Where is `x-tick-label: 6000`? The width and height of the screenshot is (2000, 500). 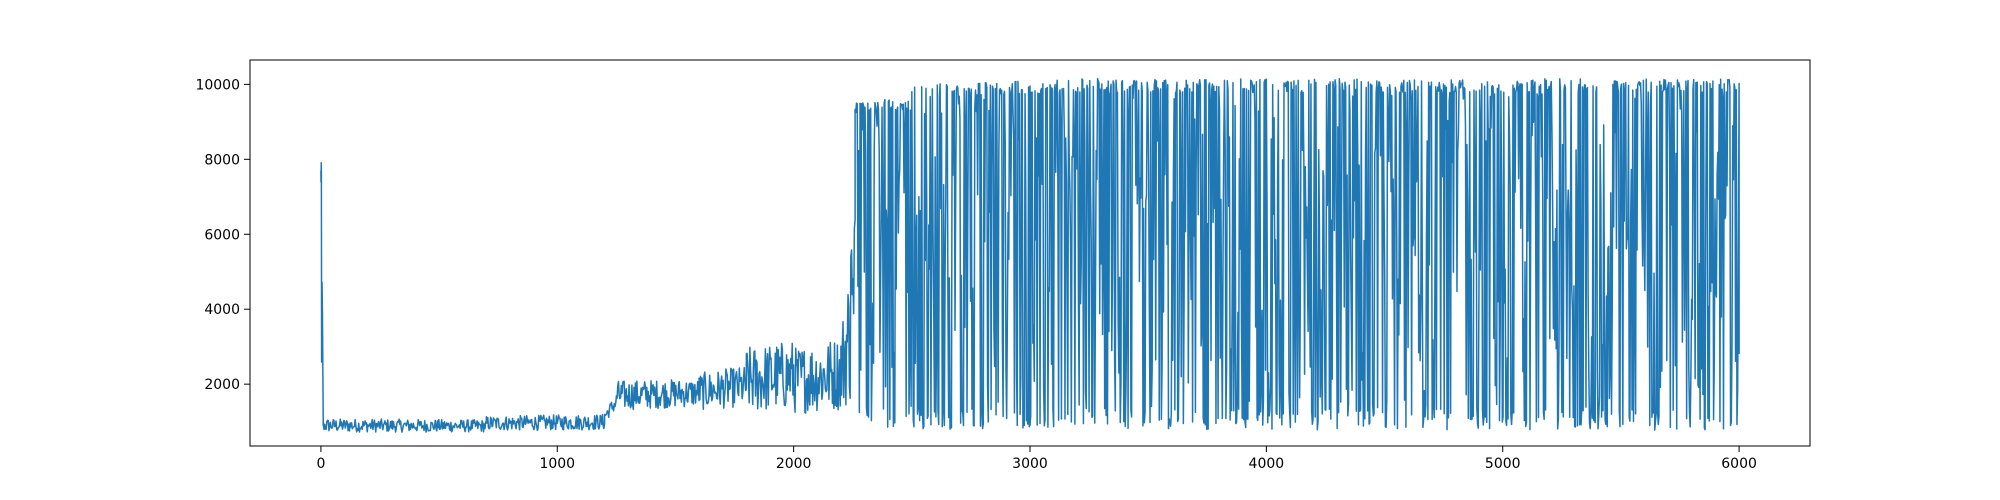 x-tick-label: 6000 is located at coordinates (1739, 464).